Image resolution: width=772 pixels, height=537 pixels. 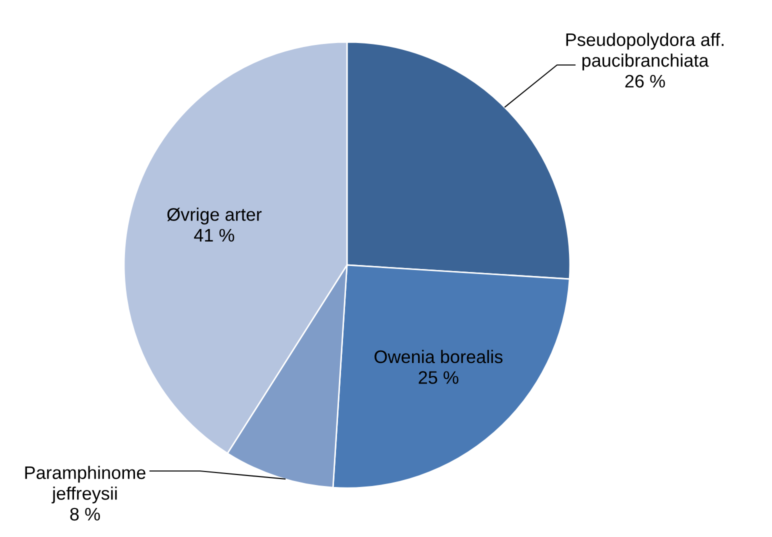 What do you see at coordinates (645, 81) in the screenshot?
I see `data-label: 26 %` at bounding box center [645, 81].